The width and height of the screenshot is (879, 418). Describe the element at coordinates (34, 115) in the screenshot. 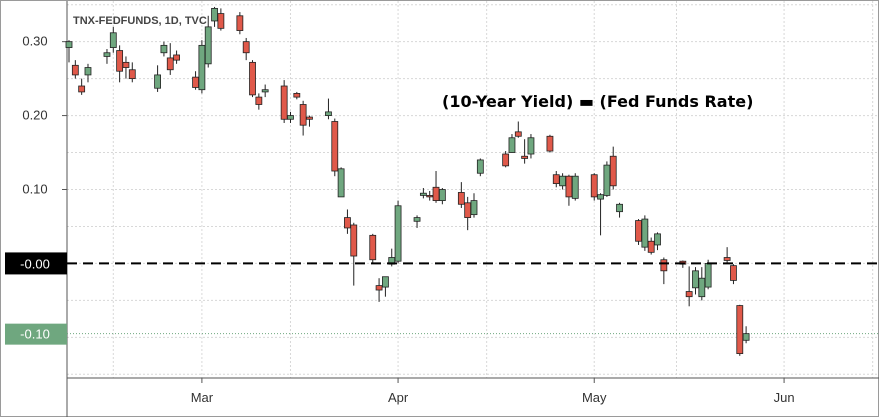

I see `y-tick-label: 0.20` at that location.